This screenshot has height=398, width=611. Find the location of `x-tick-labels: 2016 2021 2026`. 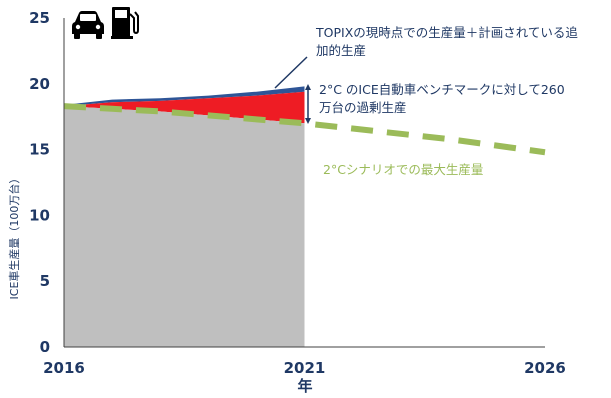

x-tick-labels: 2016 2021 2026 is located at coordinates (304, 368).